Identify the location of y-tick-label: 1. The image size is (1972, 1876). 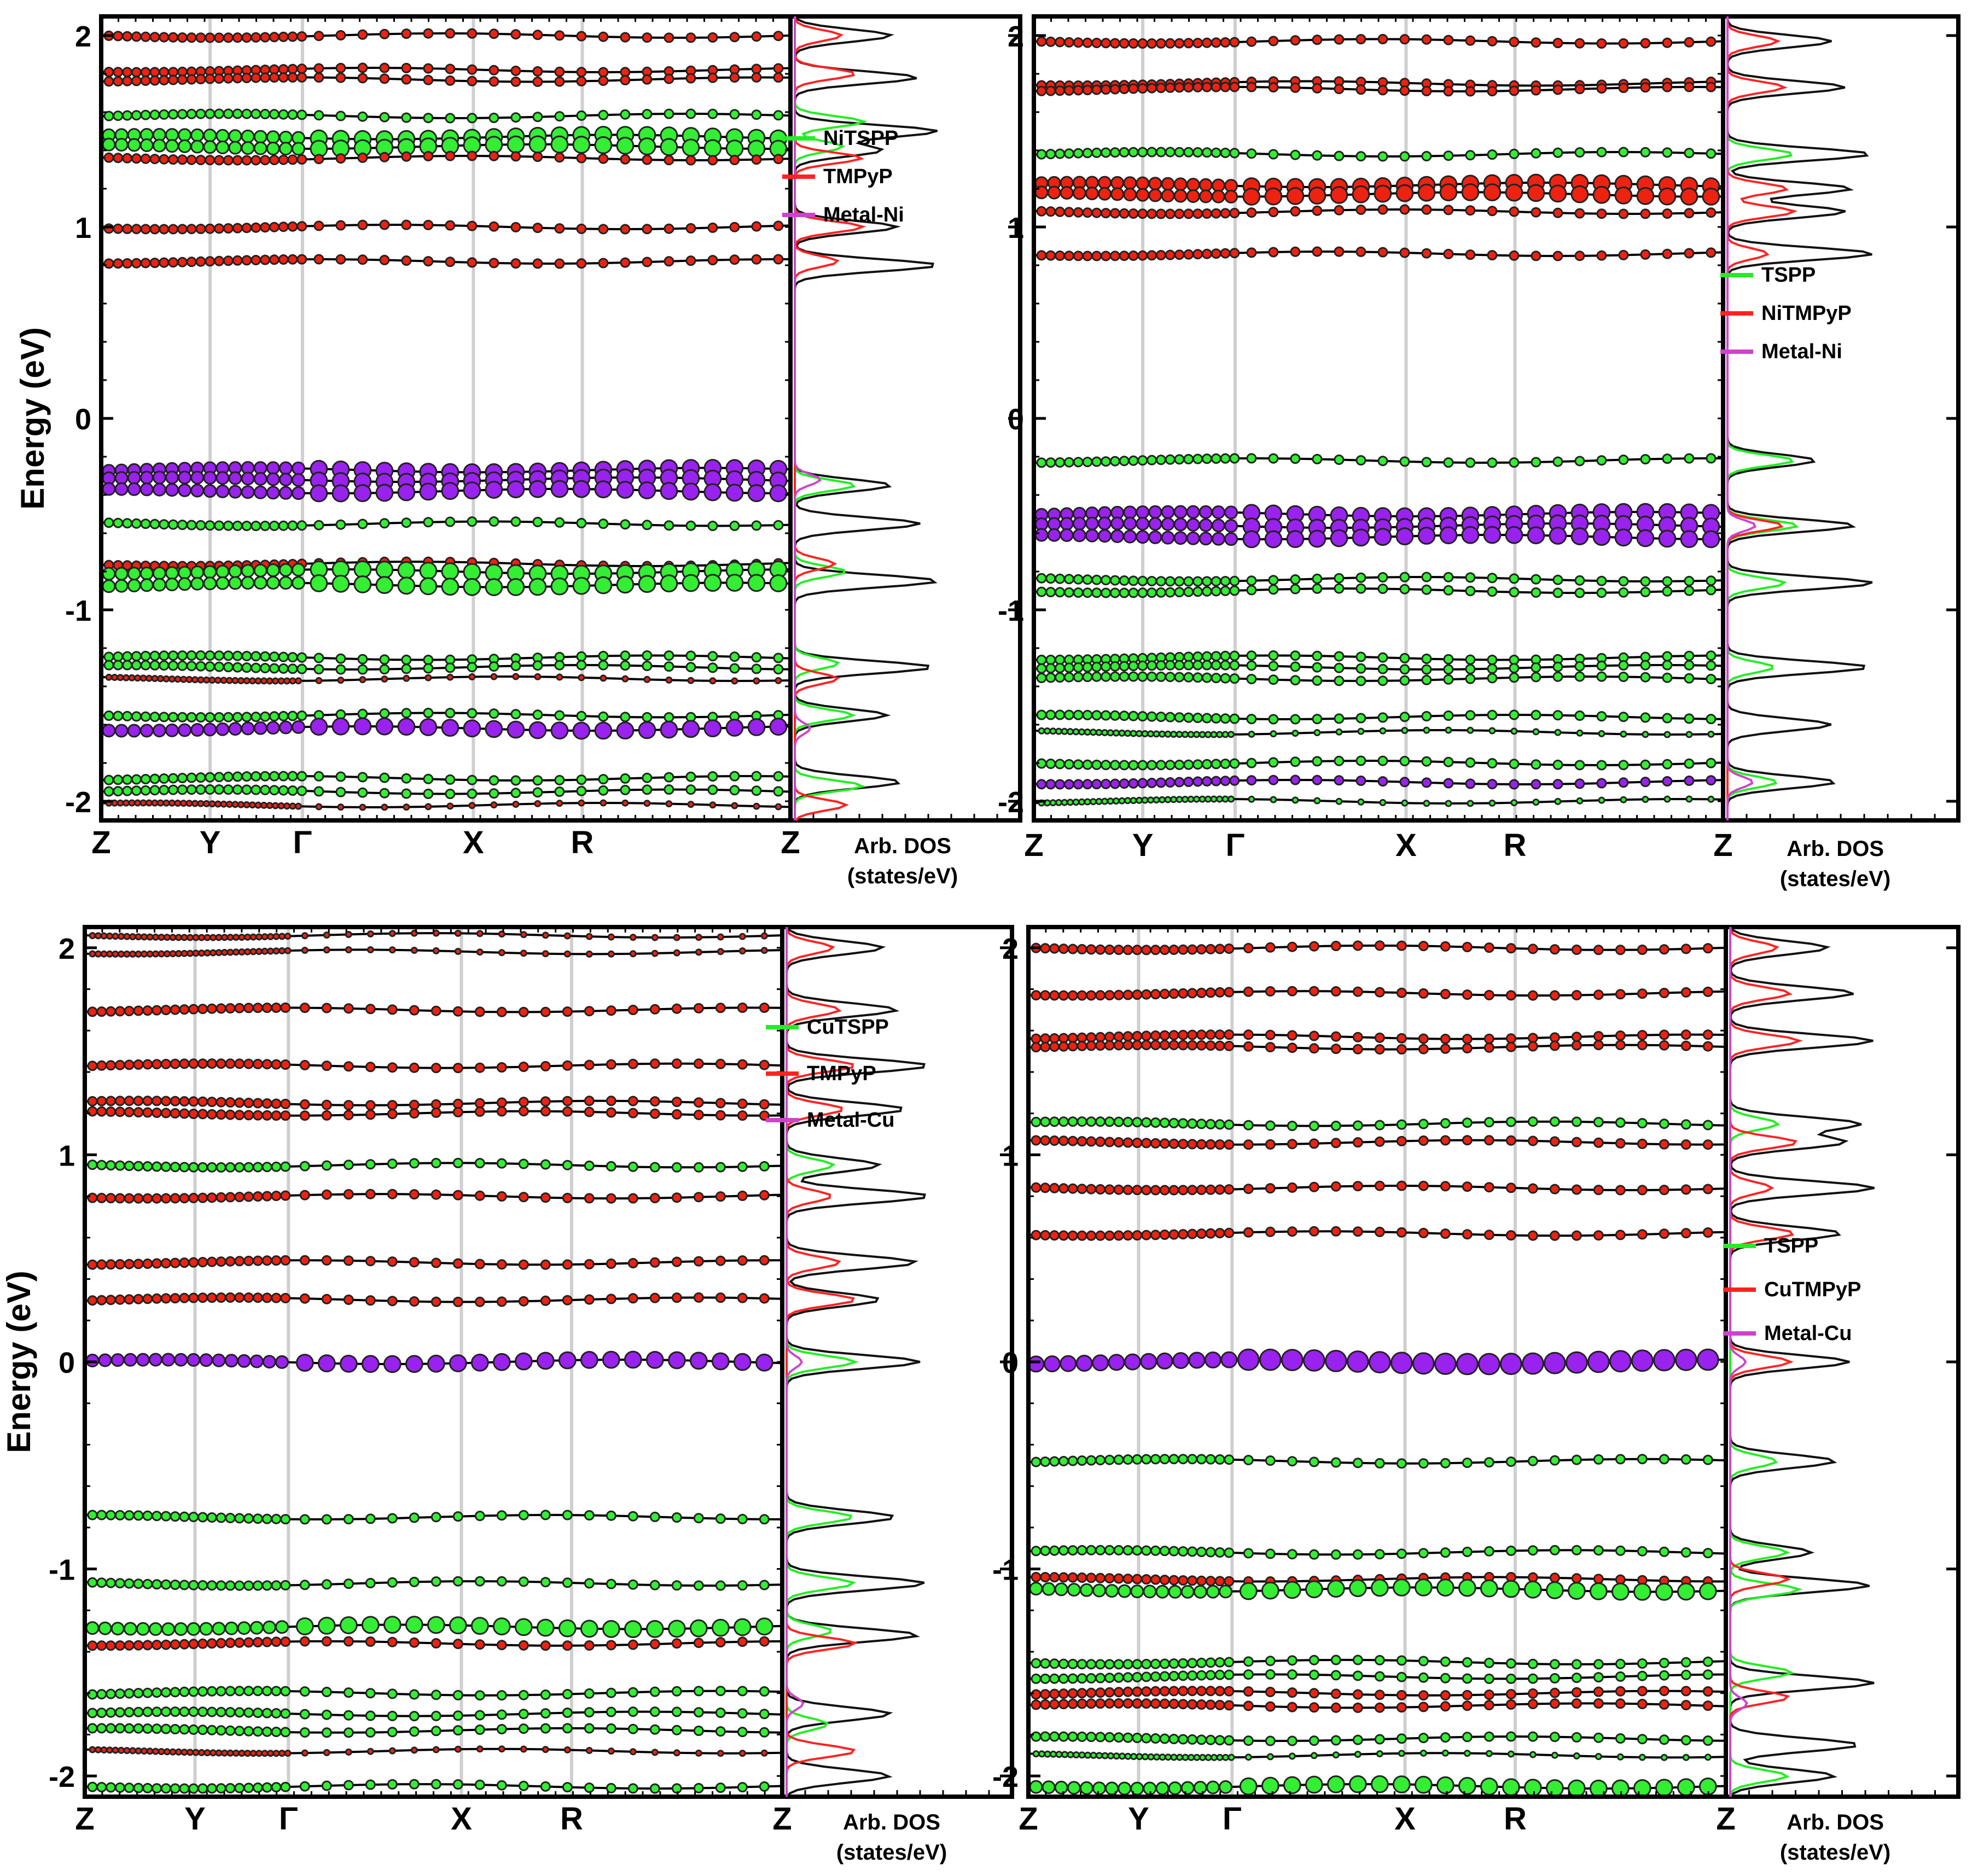
(83, 228).